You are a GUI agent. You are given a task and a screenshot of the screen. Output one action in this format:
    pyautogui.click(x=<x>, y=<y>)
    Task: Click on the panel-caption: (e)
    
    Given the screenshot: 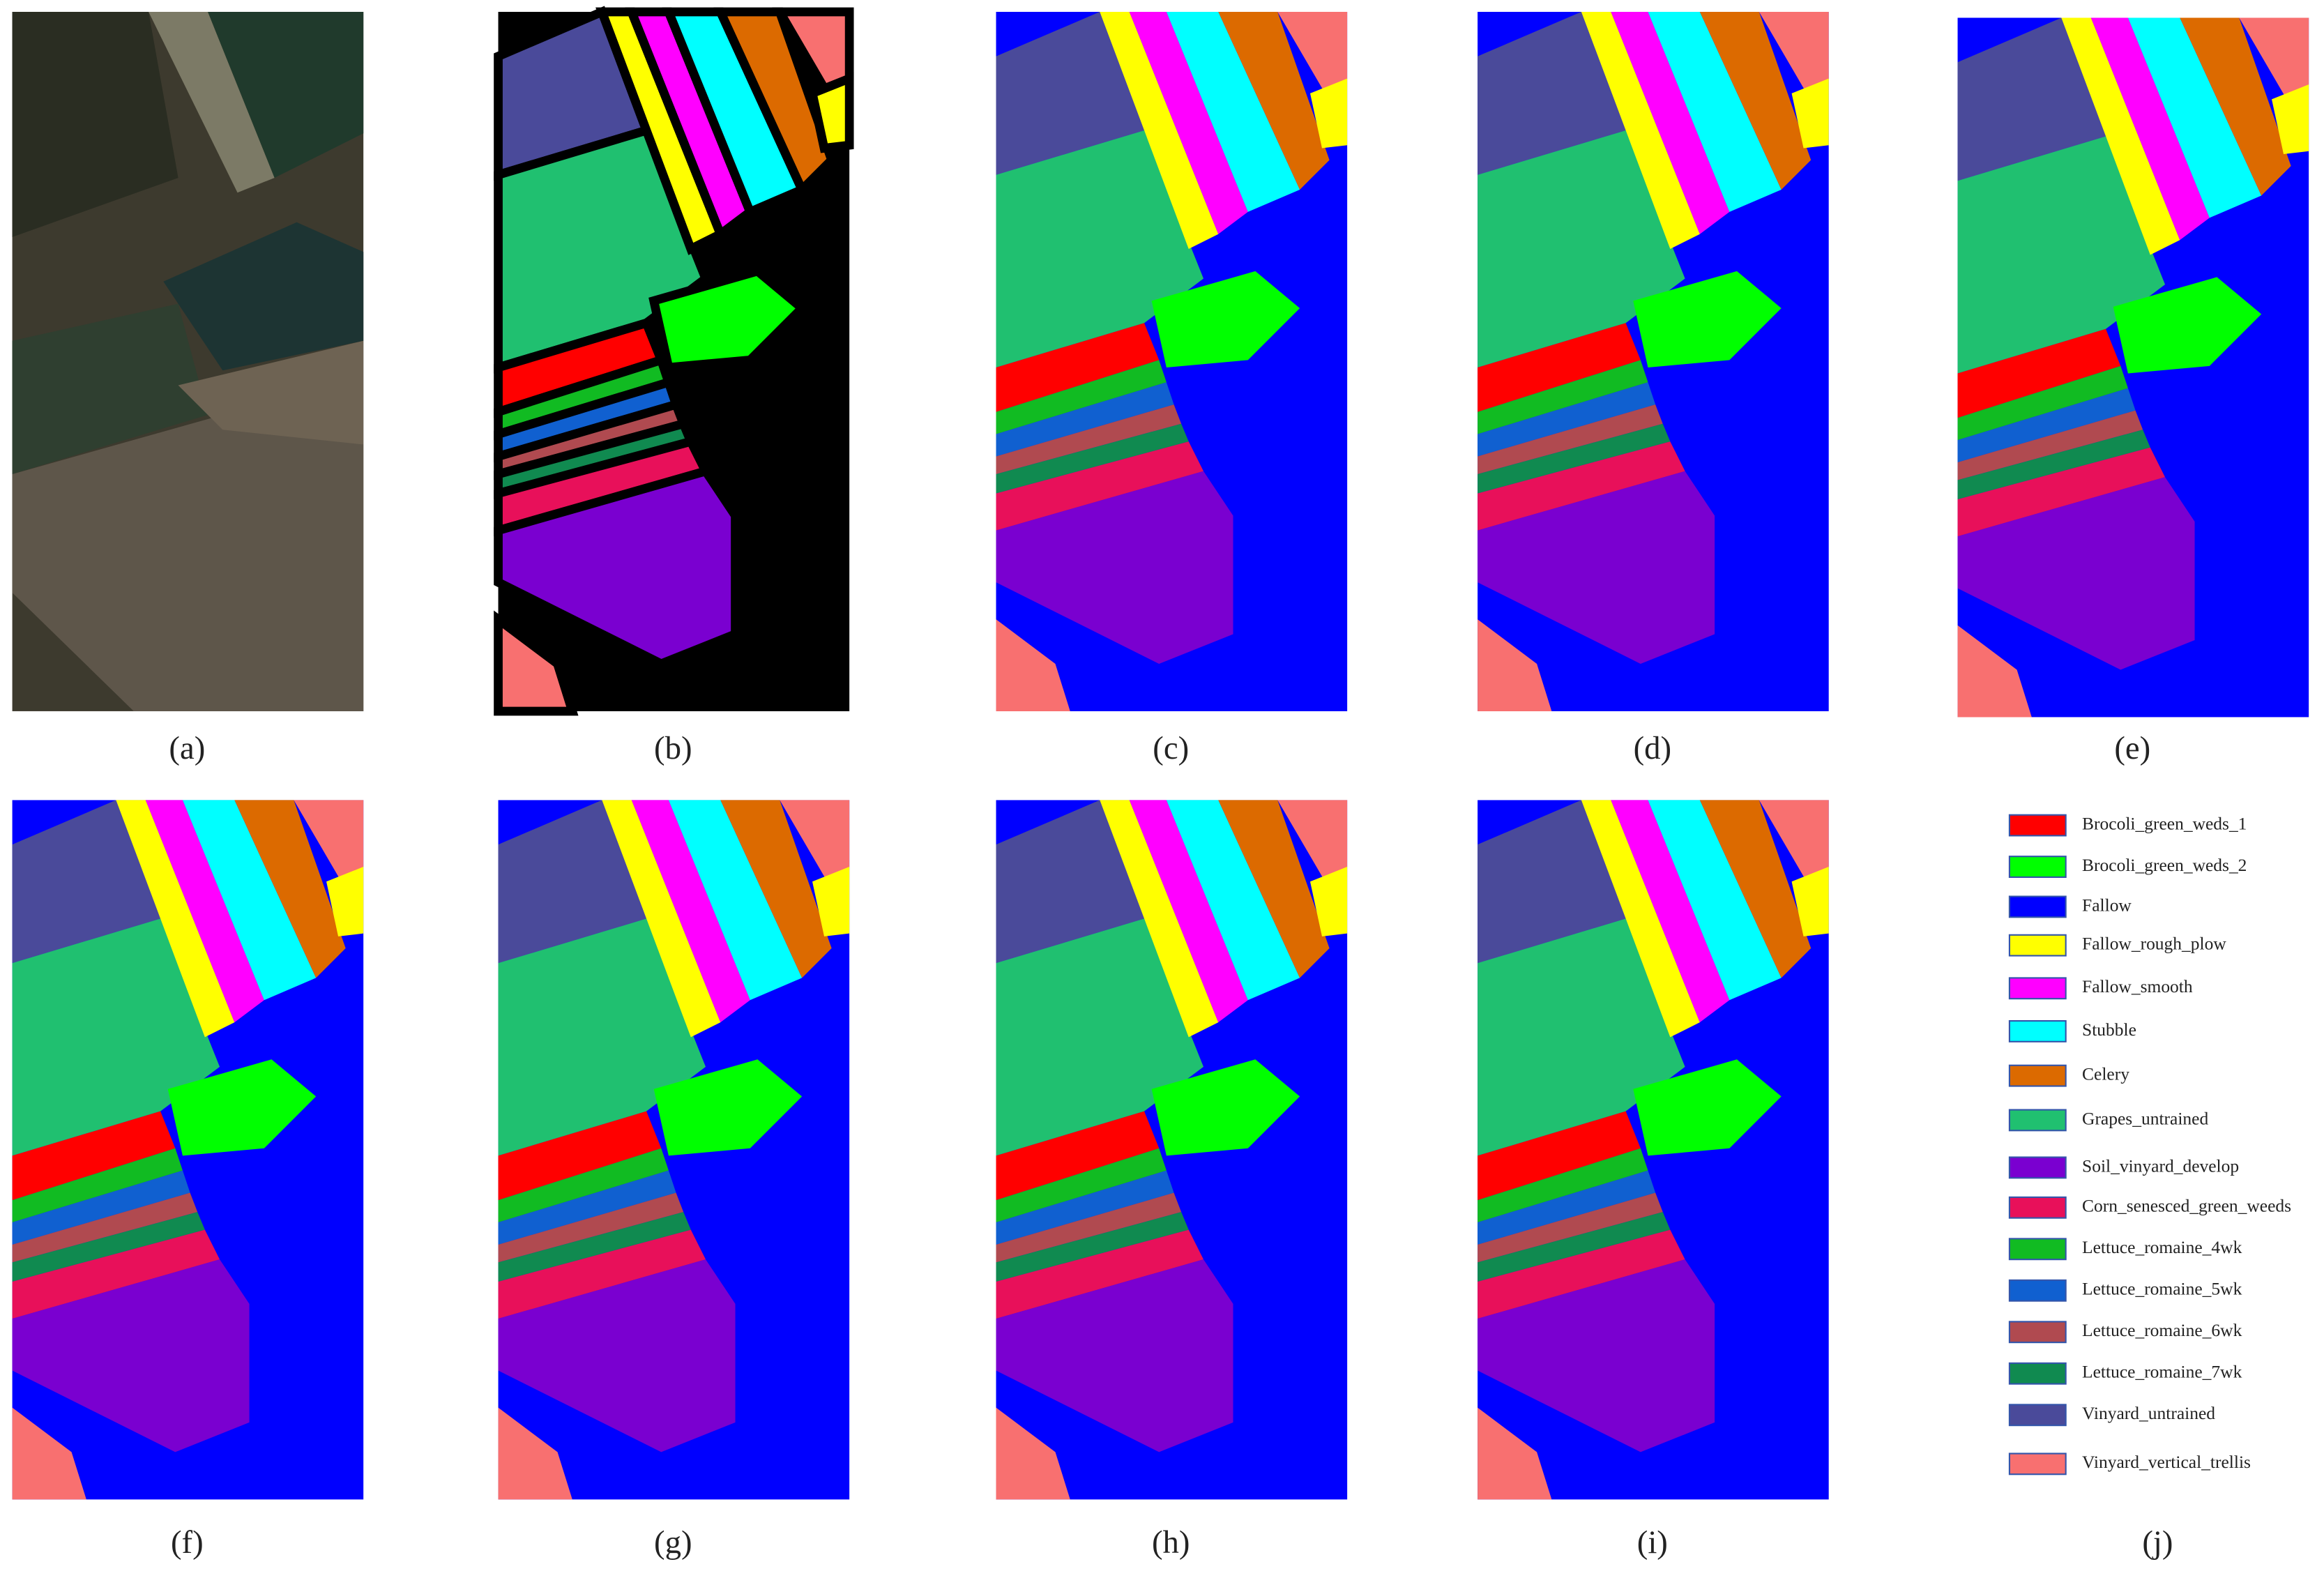 What is the action you would take?
    pyautogui.click(x=2132, y=748)
    